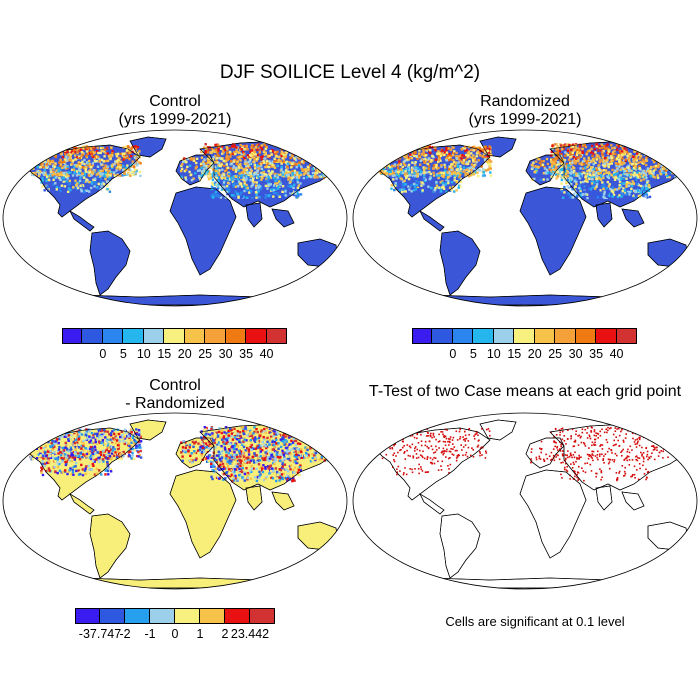 Image resolution: width=700 pixels, height=700 pixels. What do you see at coordinates (525, 101) in the screenshot?
I see `panel-title-line1: Randomized` at bounding box center [525, 101].